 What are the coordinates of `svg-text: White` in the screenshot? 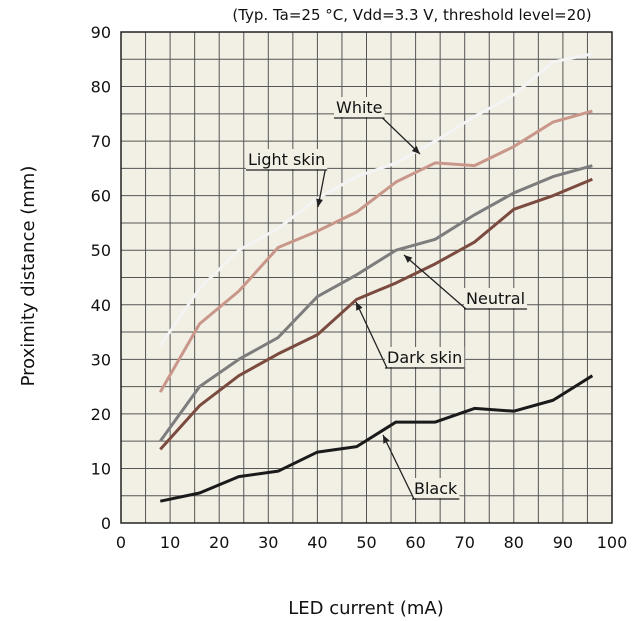 It's located at (359, 107).